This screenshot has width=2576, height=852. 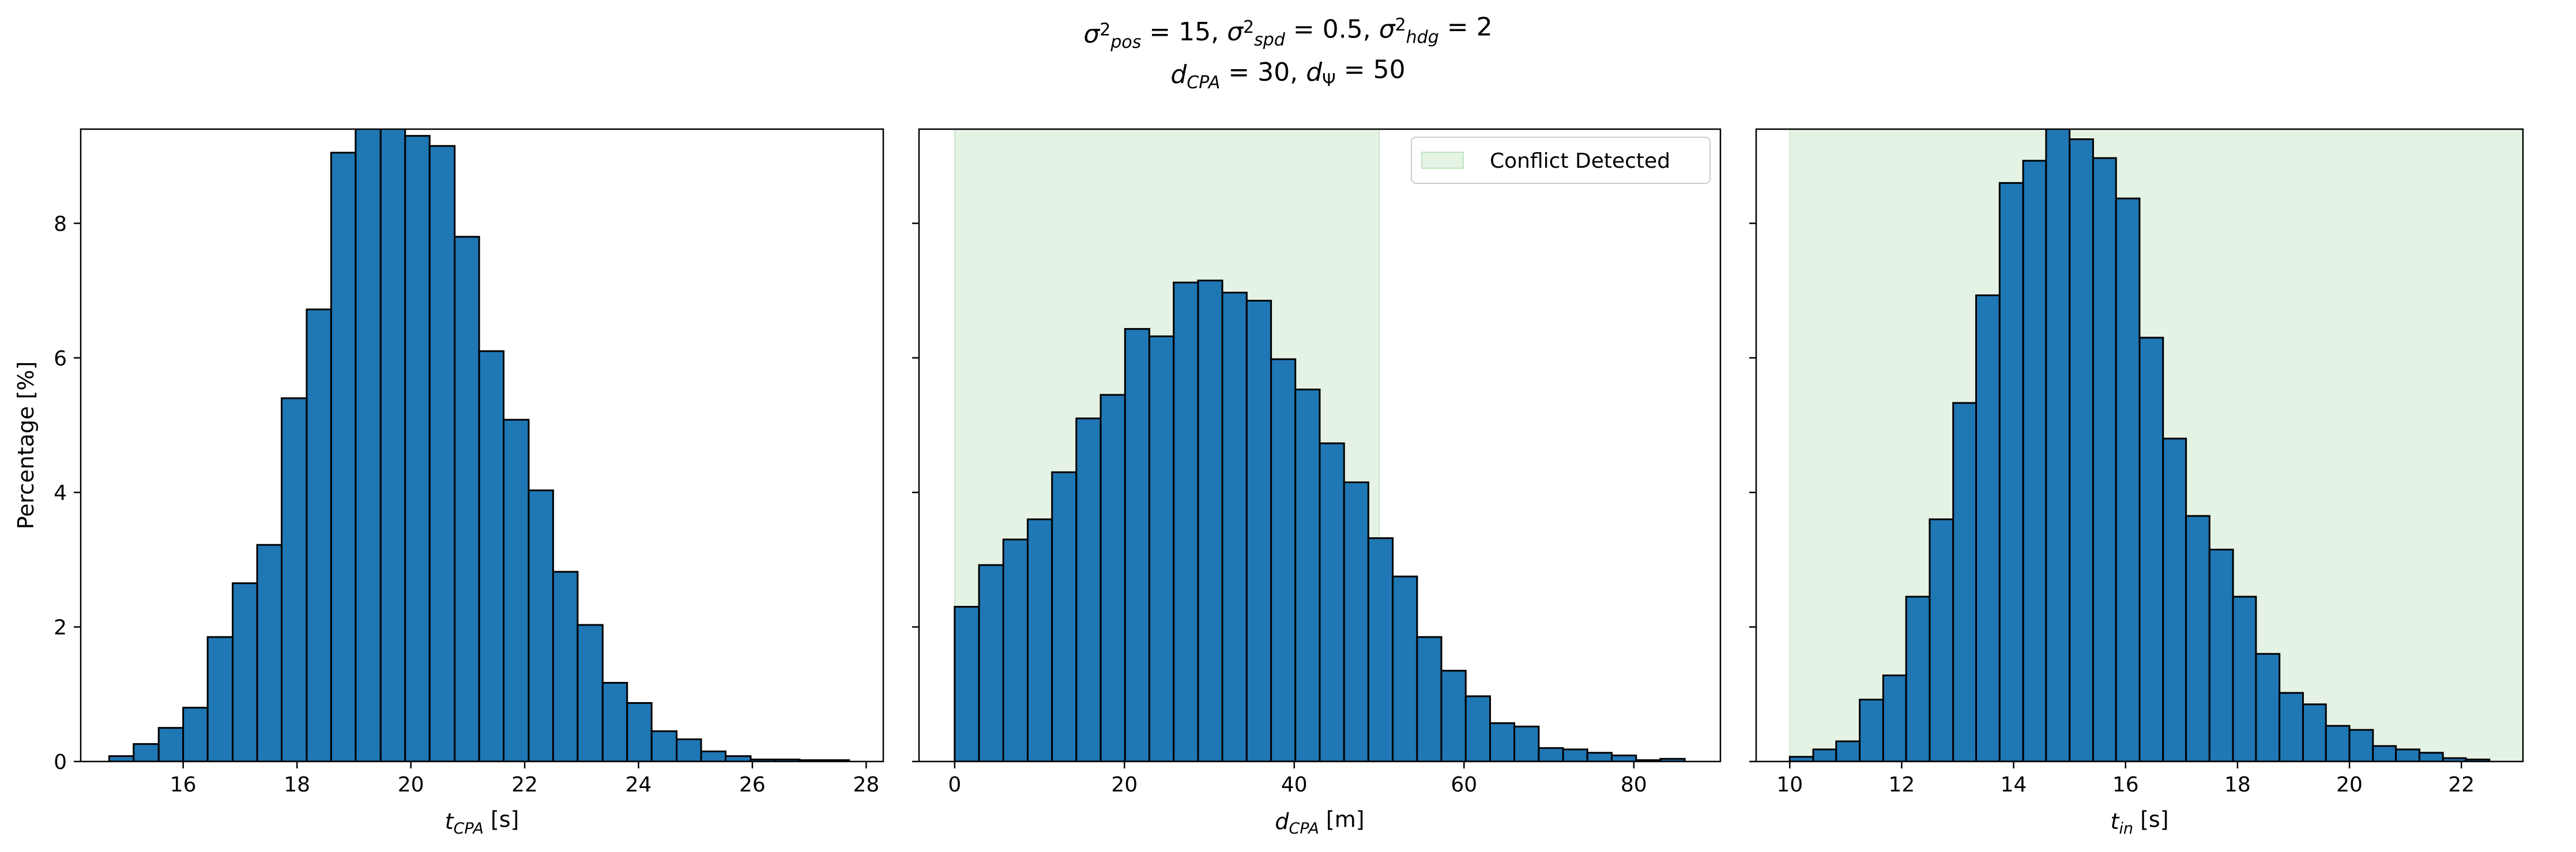 What do you see at coordinates (1294, 785) in the screenshot?
I see `x-tick-label: 40` at bounding box center [1294, 785].